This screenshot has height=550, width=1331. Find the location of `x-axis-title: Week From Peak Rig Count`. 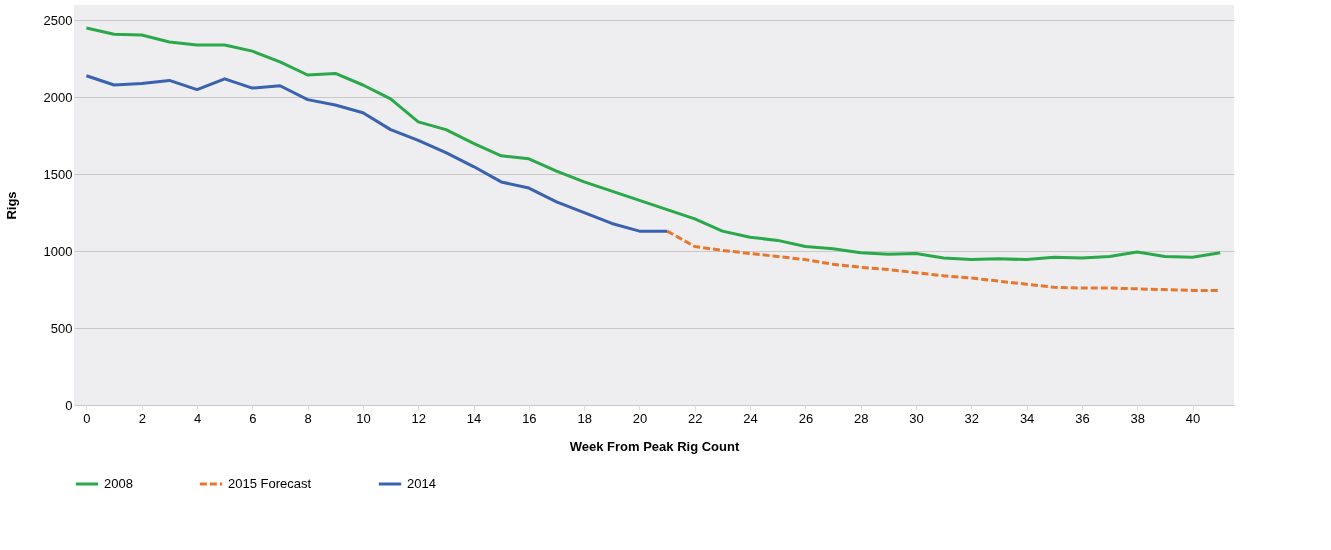

x-axis-title: Week From Peak Rig Count is located at coordinates (654, 446).